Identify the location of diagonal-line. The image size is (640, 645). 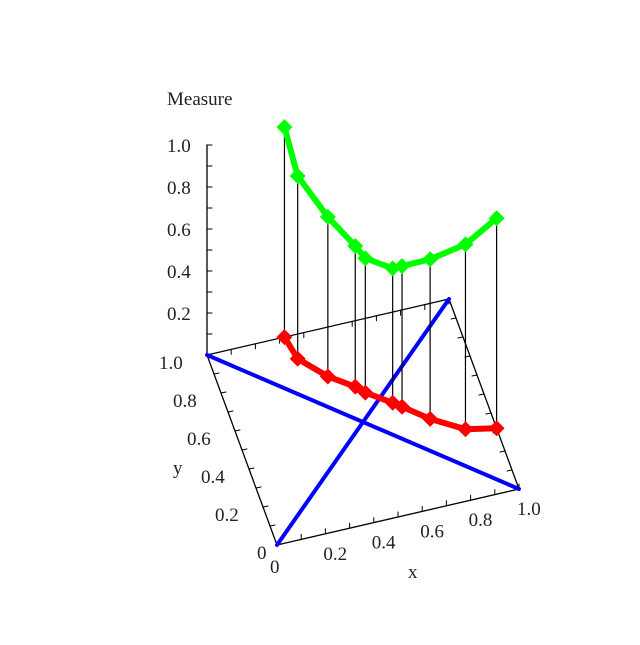
(363, 422).